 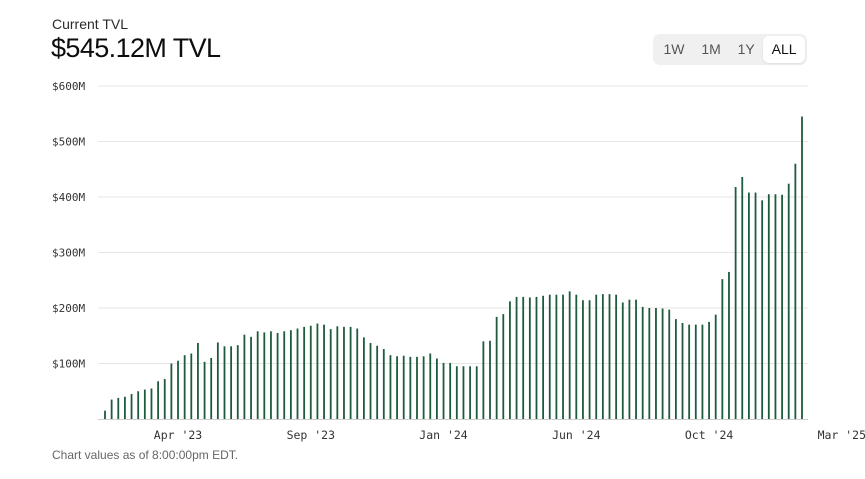 I want to click on tvl-value-headline: $545.12M TVL, so click(x=136, y=48).